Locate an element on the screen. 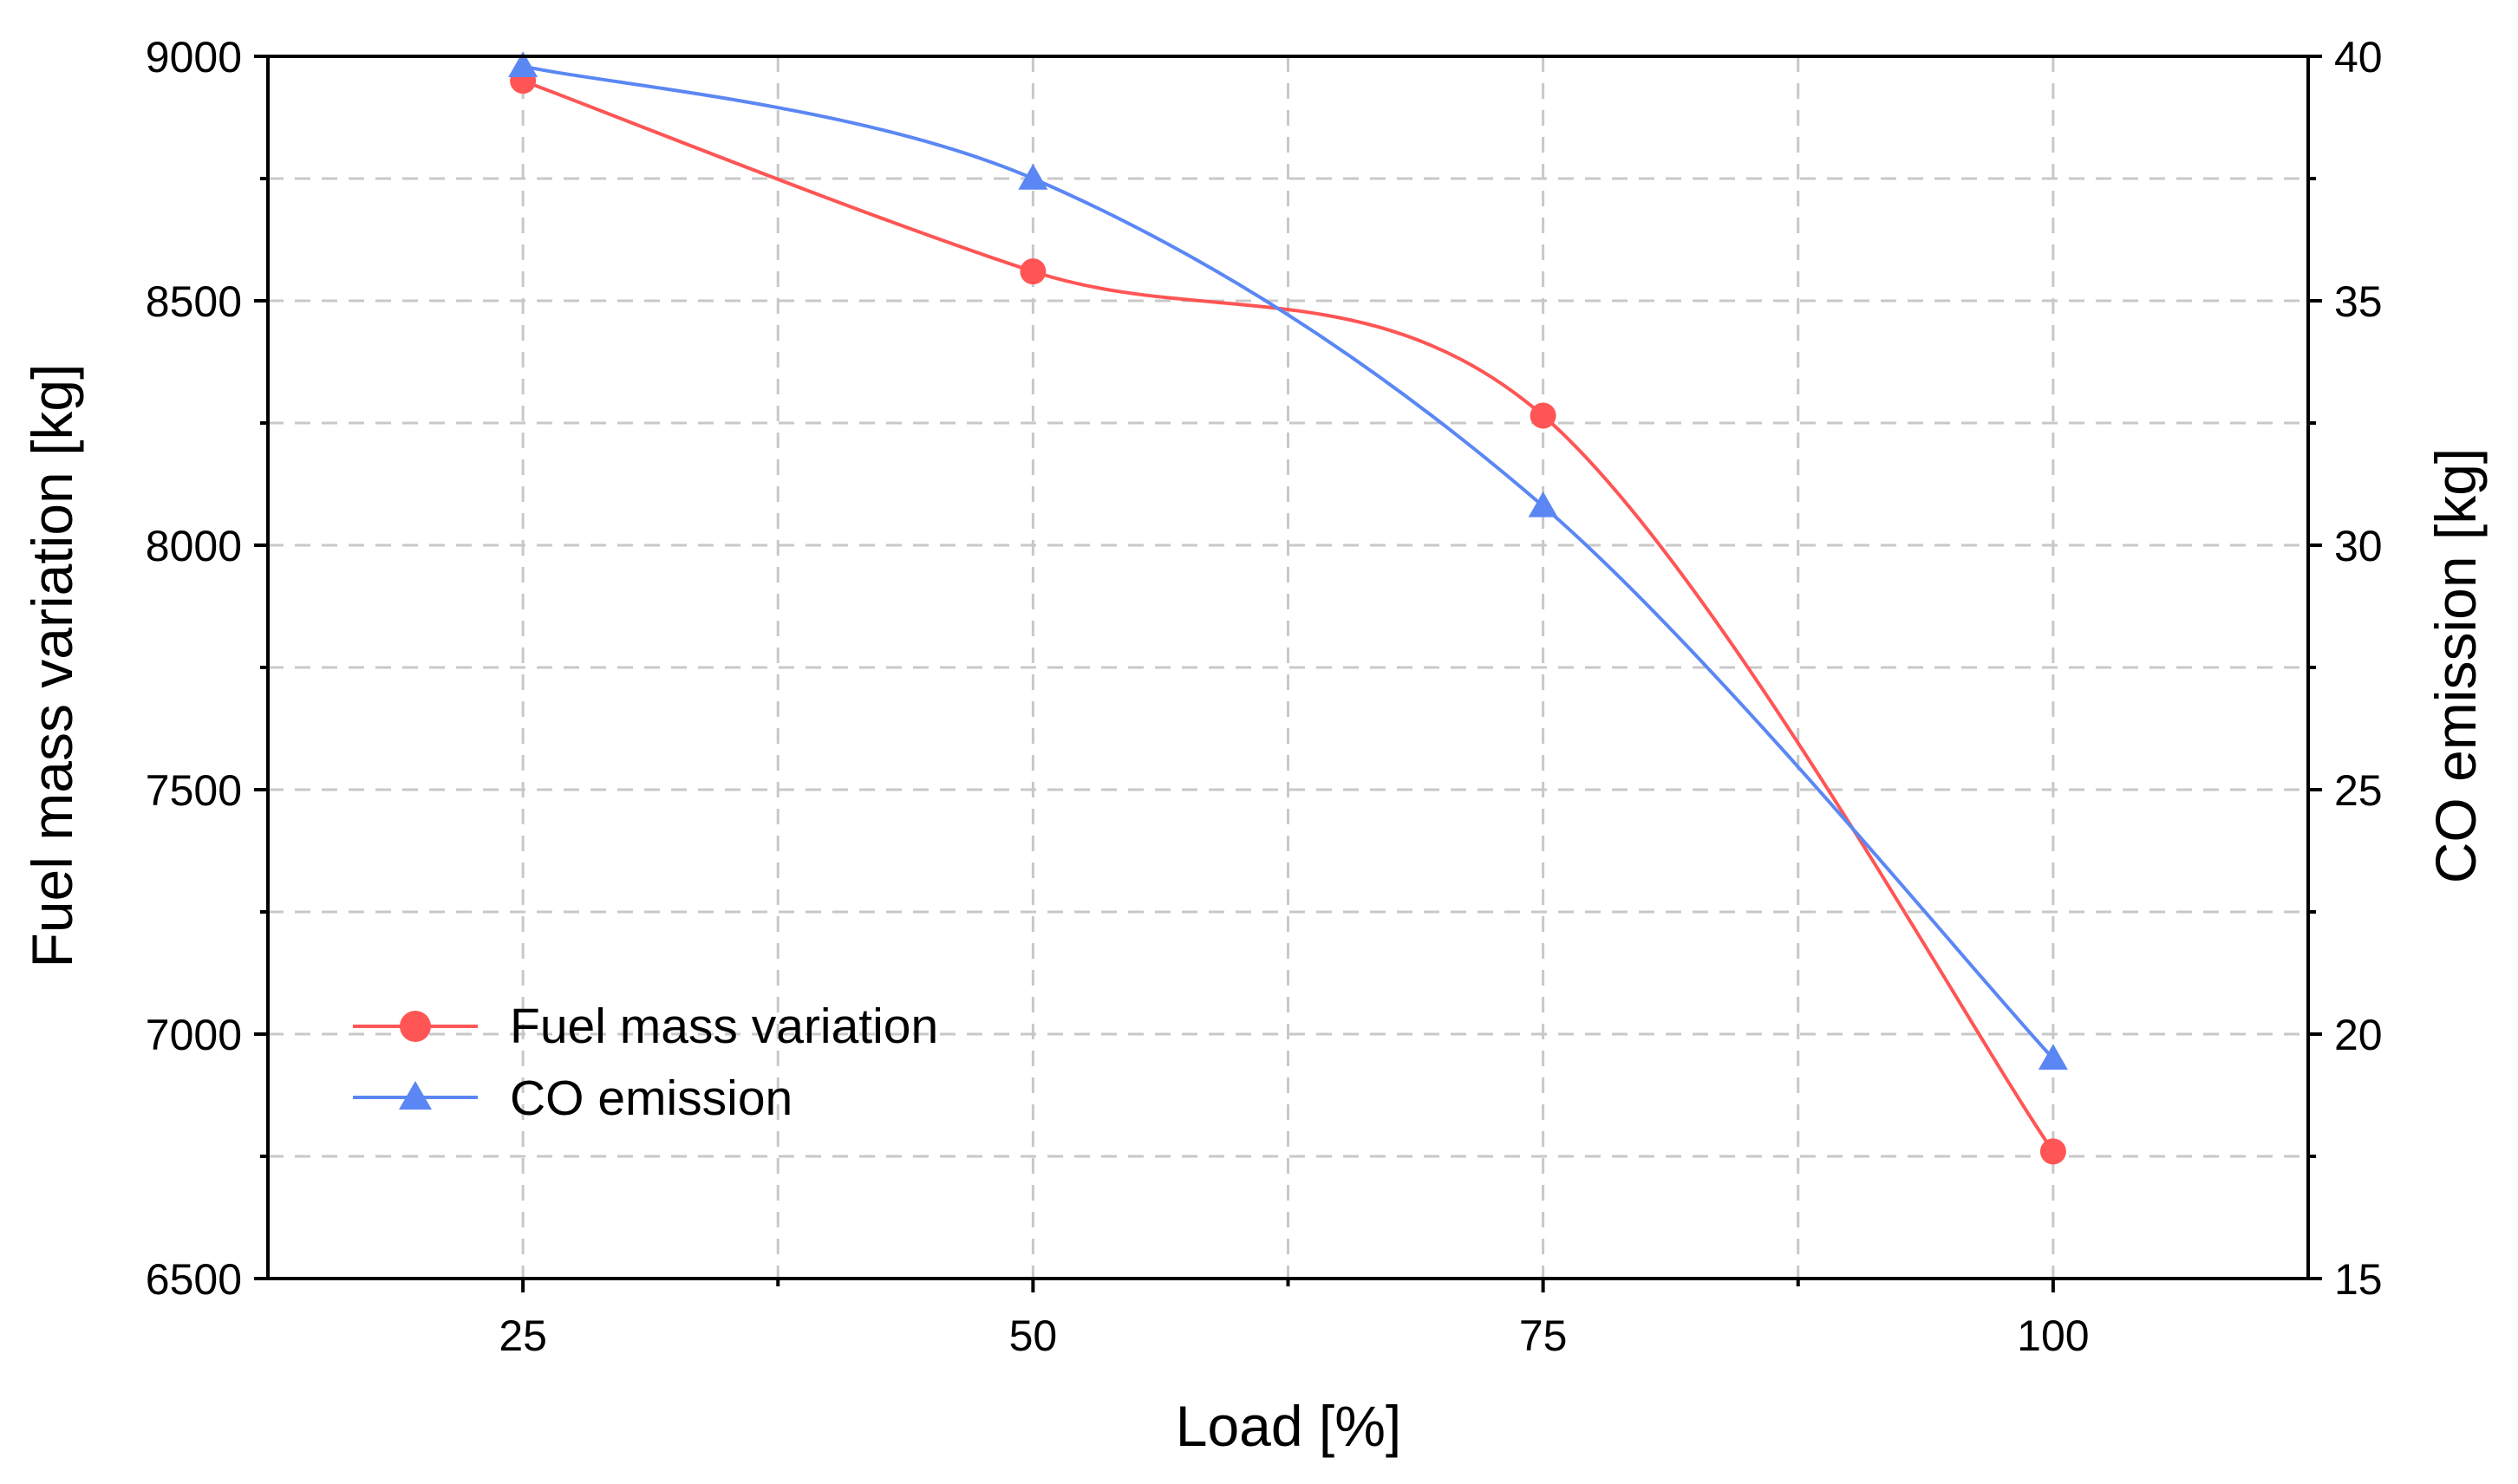 The height and width of the screenshot is (1484, 2518). y-left-tick-label: 7000 is located at coordinates (194, 1035).